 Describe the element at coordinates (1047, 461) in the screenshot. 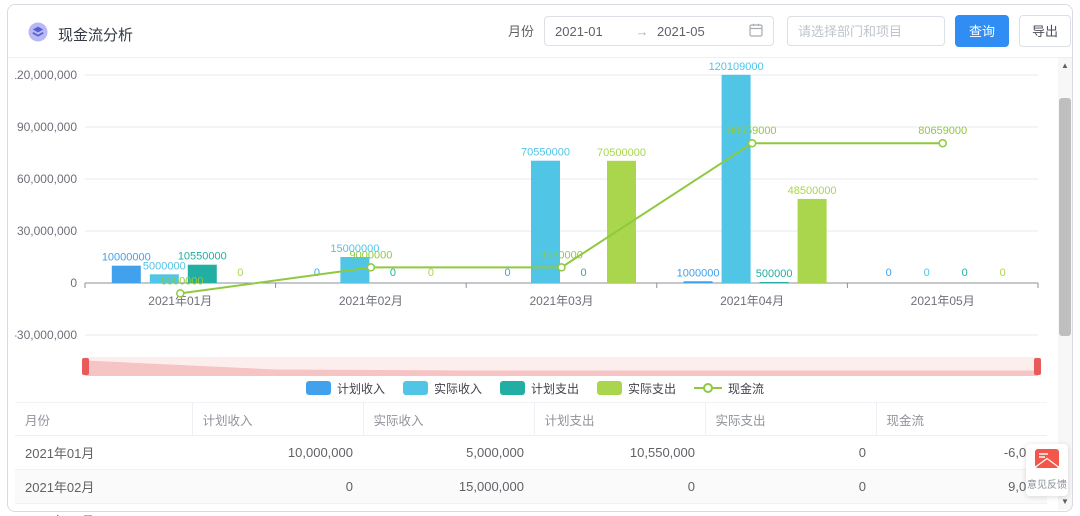

I see `feedback-envelope-icon` at that location.